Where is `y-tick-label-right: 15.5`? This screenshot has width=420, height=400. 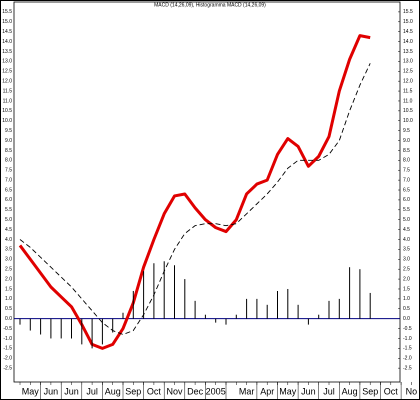
y-tick-label-right: 15.5 is located at coordinates (408, 12).